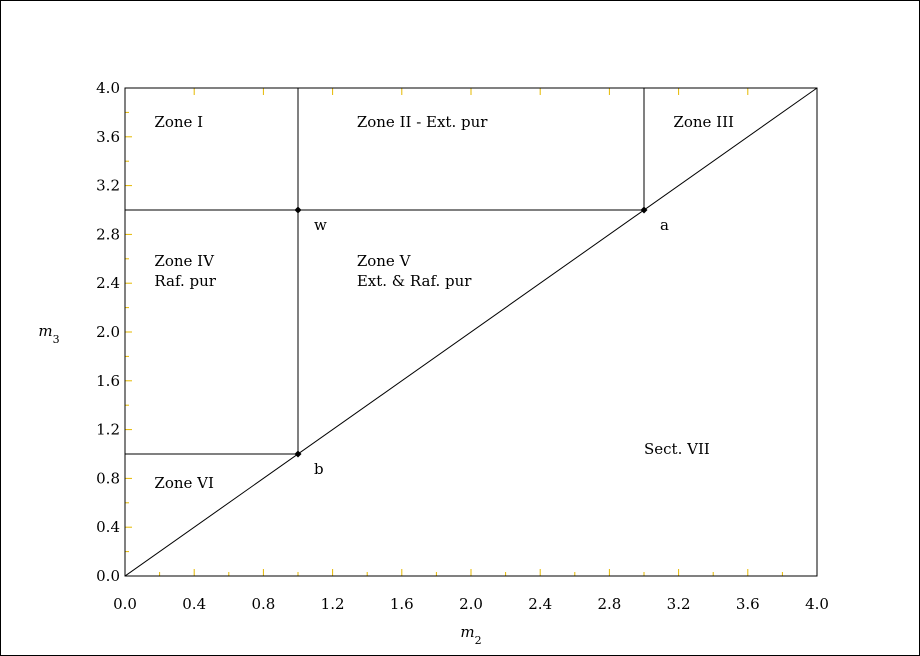  I want to click on zone-label: Zone V Ext. & Raf. pur, so click(414, 271).